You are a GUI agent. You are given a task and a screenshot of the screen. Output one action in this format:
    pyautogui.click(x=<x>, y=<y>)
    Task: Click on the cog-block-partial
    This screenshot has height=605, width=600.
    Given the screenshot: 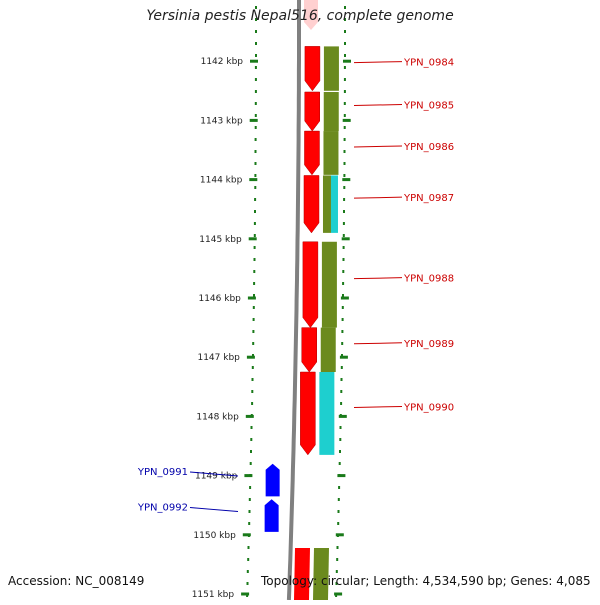 What is the action you would take?
    pyautogui.click(x=321, y=574)
    